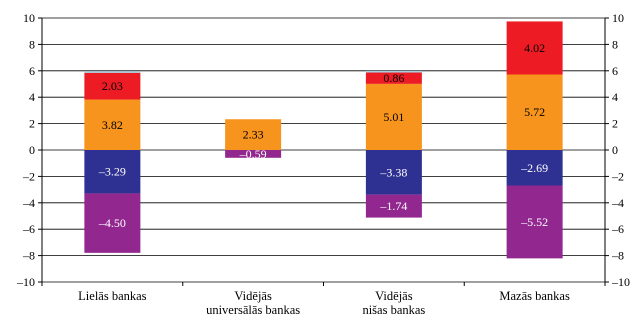 Image resolution: width=633 pixels, height=322 pixels. I want to click on y-tick-label-left: –6, so click(28, 229).